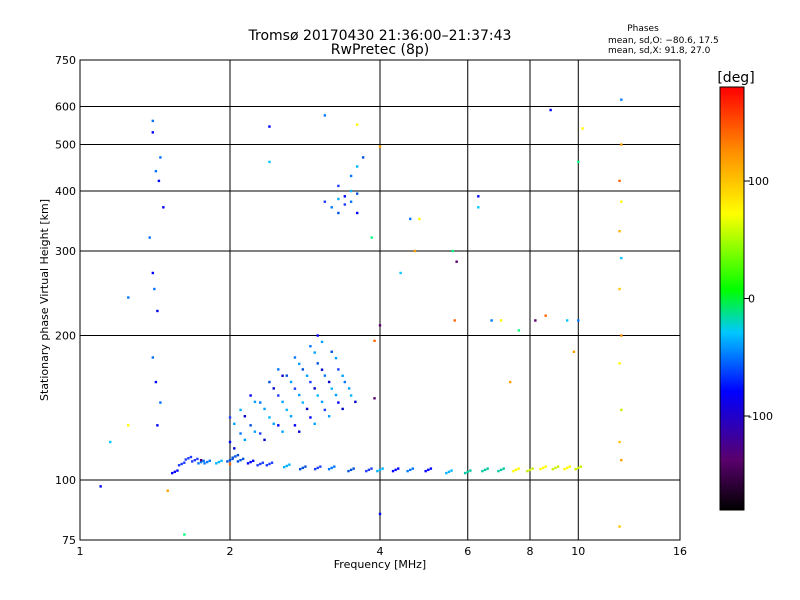  Describe the element at coordinates (758, 299) in the screenshot. I see `colorbar-ticks: 100 0 -100` at that location.